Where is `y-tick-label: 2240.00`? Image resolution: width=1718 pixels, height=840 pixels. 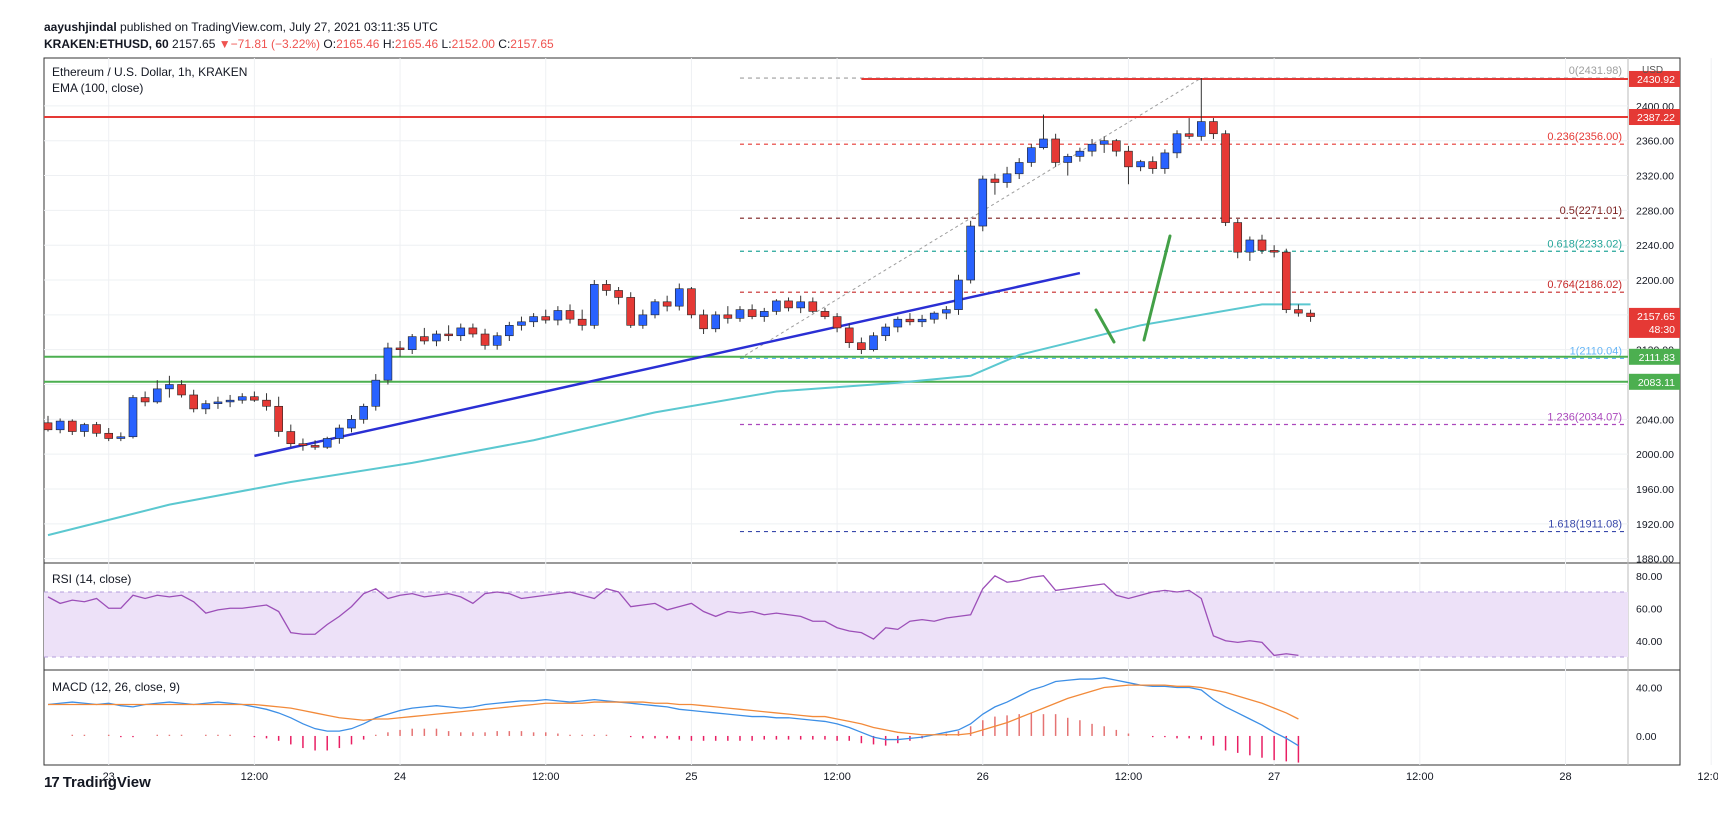
y-tick-label: 2240.00 is located at coordinates (1655, 246).